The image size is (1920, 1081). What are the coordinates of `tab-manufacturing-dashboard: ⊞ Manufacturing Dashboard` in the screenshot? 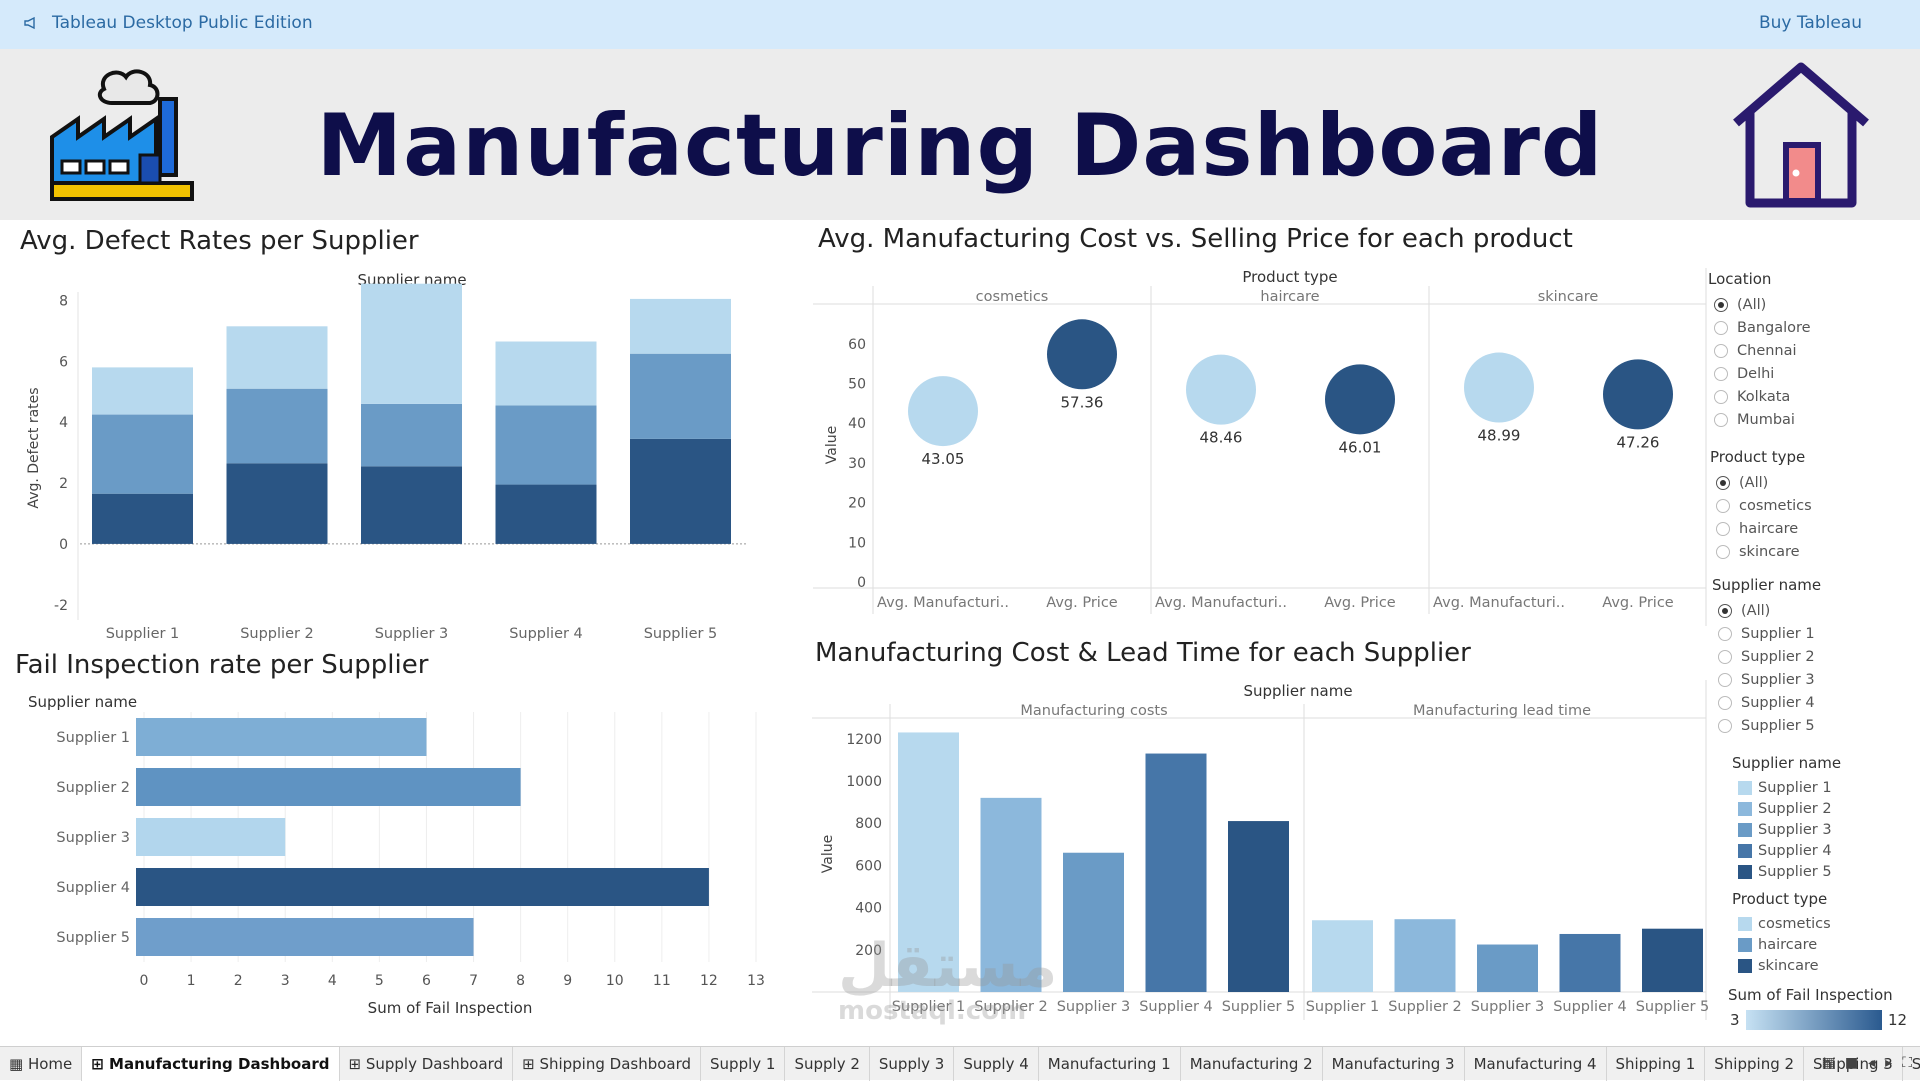 It's located at (211, 1064).